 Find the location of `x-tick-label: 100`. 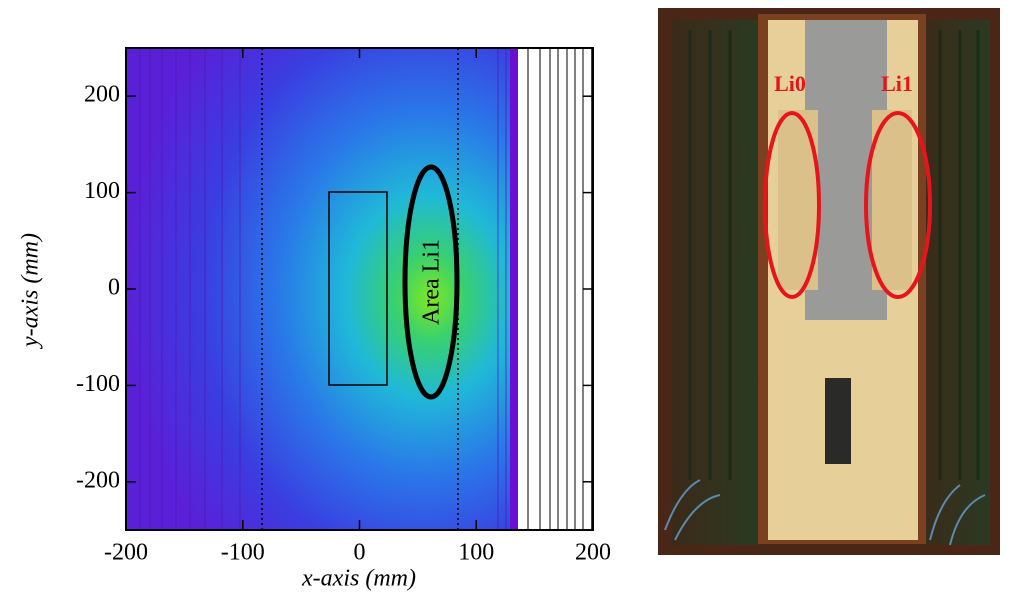

x-tick-label: 100 is located at coordinates (476, 553).